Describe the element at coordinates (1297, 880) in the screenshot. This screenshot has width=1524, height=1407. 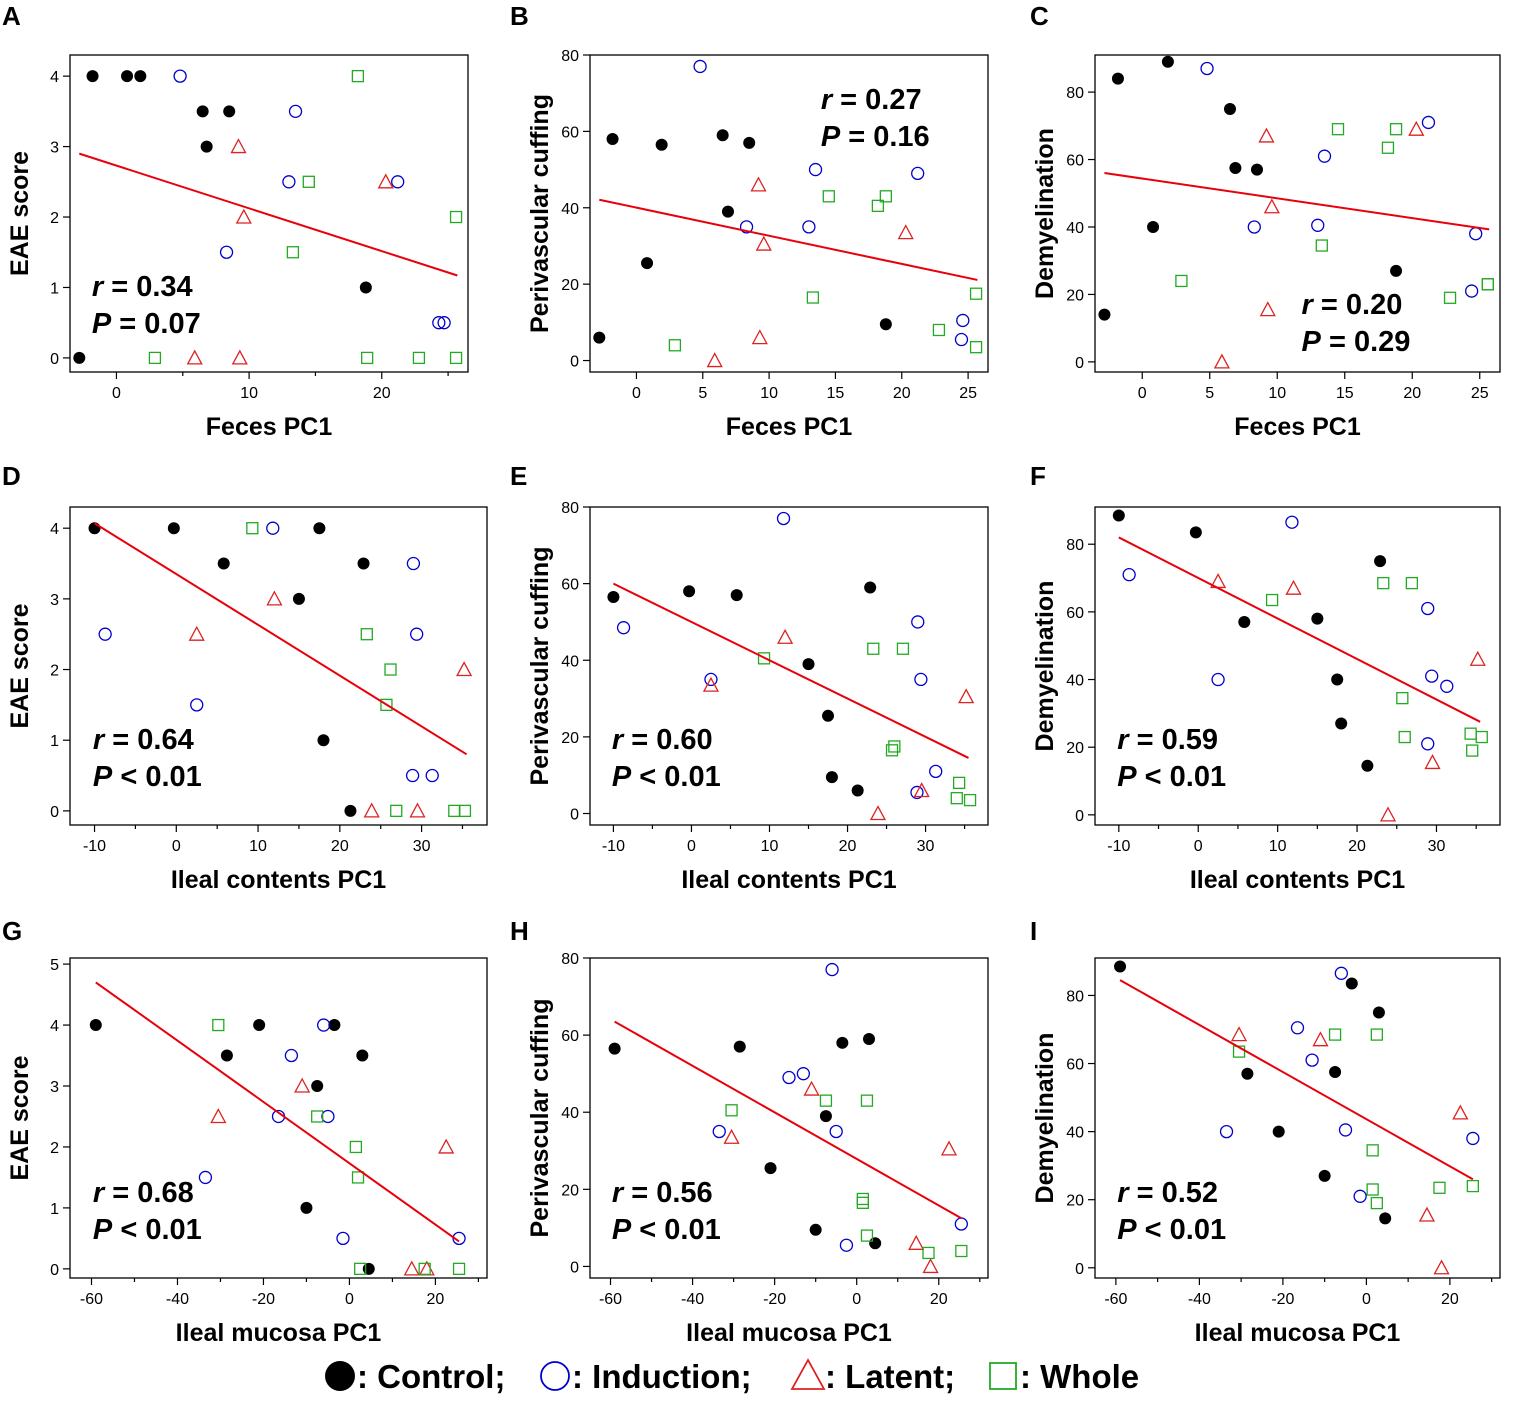
I see `x-axis-label: Ileal contents PC1` at that location.